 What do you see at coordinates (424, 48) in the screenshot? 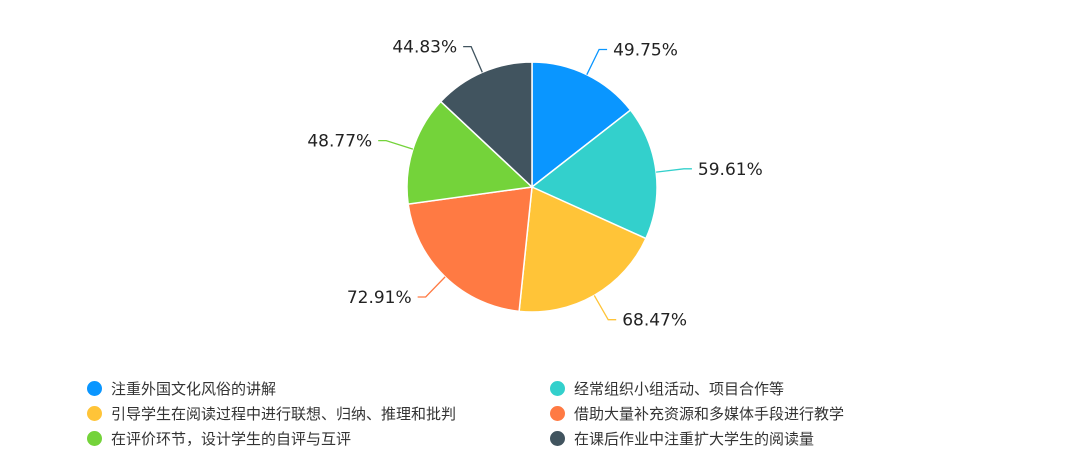
I see `slice-label-6: 44.83%` at bounding box center [424, 48].